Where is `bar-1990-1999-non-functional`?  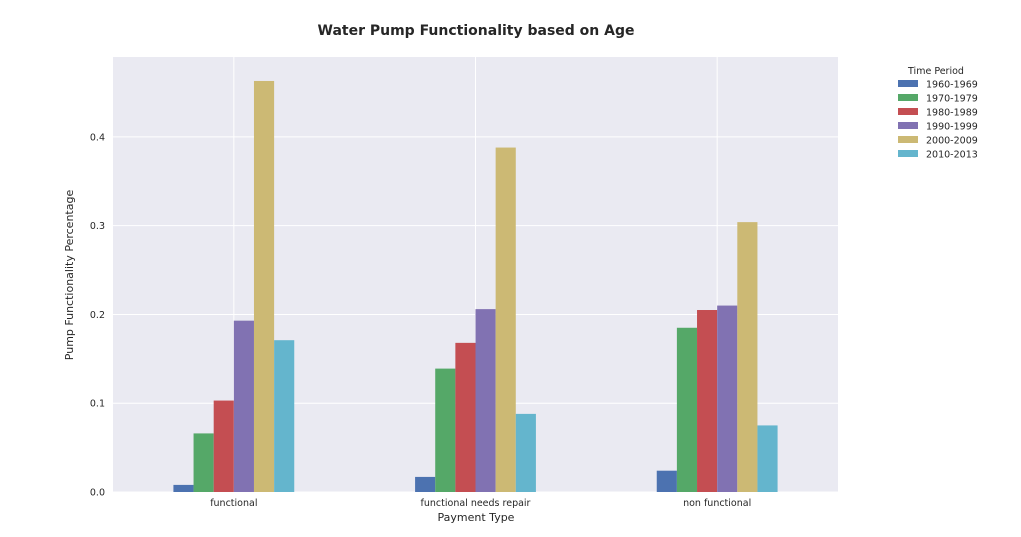
bar-1990-1999-non-functional is located at coordinates (727, 398).